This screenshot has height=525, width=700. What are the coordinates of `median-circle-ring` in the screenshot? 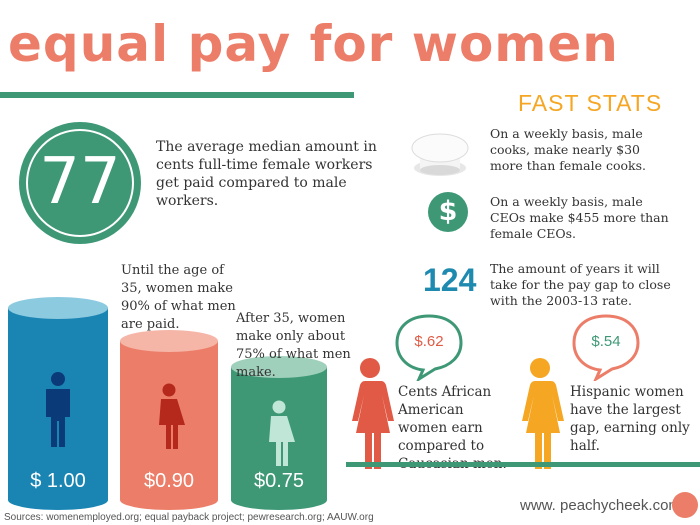 It's located at (80, 183).